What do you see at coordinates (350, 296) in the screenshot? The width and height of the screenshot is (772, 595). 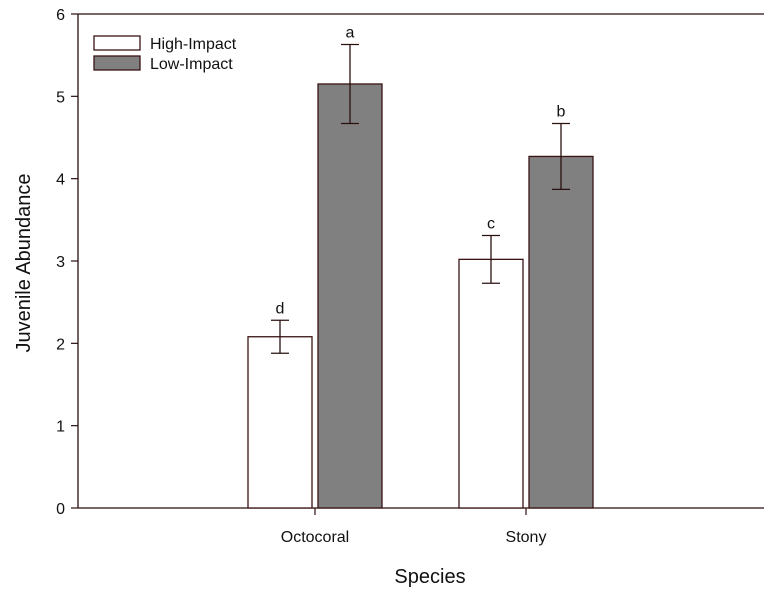 I see `bar-low-impact-octocoral` at bounding box center [350, 296].